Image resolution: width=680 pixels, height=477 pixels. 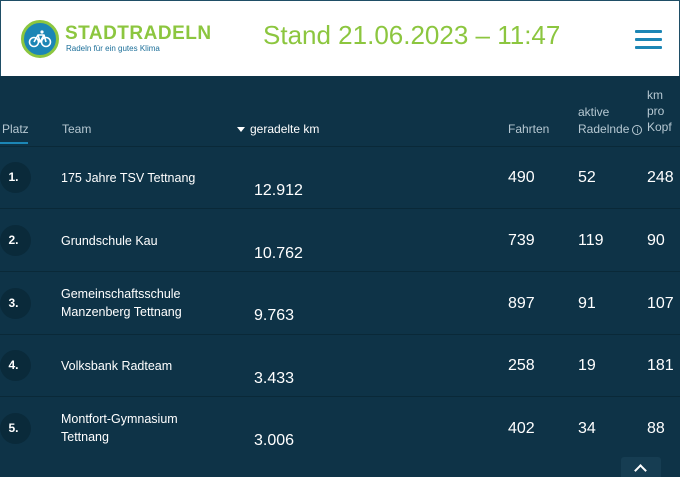 What do you see at coordinates (637, 129) in the screenshot?
I see `info-icon: i` at bounding box center [637, 129].